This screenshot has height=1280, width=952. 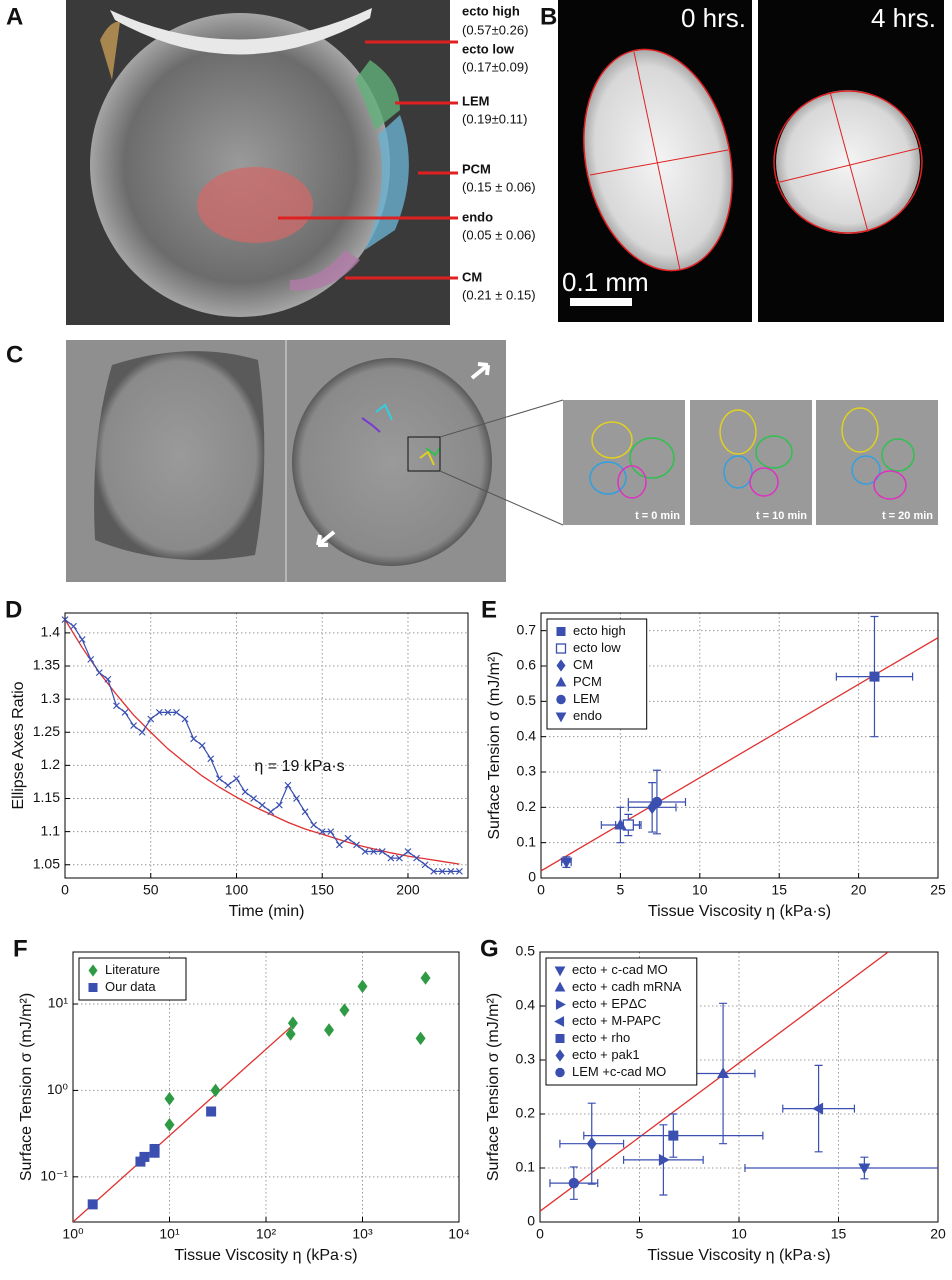 I want to click on panel-a: A, so click(x=232, y=162).